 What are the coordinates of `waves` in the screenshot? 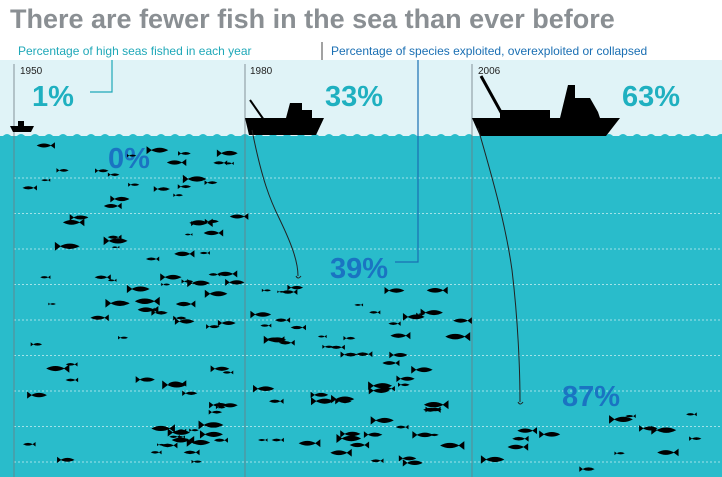 It's located at (361, 141).